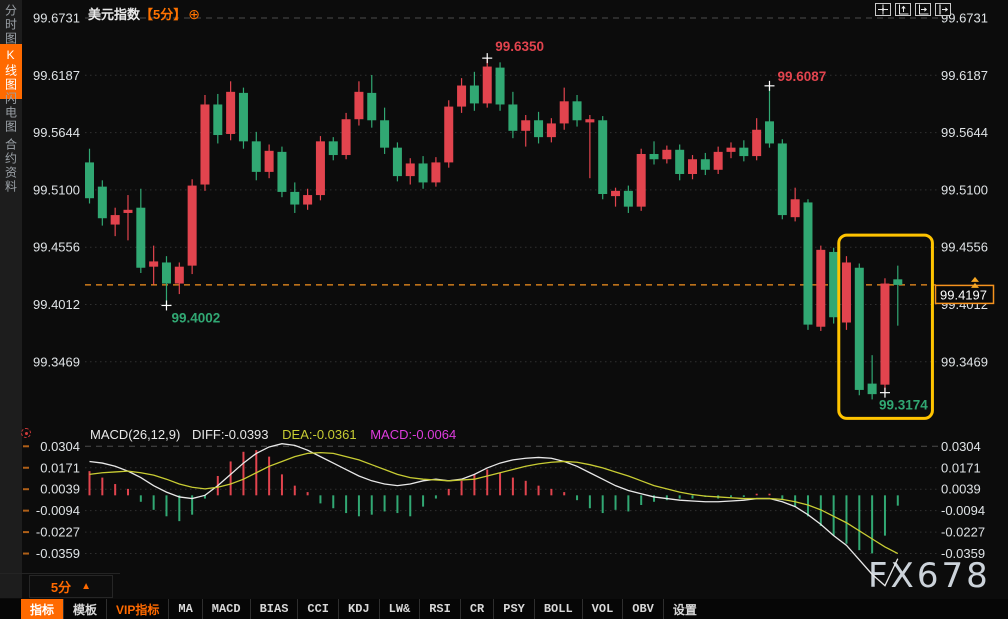  What do you see at coordinates (319, 434) in the screenshot?
I see `macd-dea-value: DEA:-0.0361` at bounding box center [319, 434].